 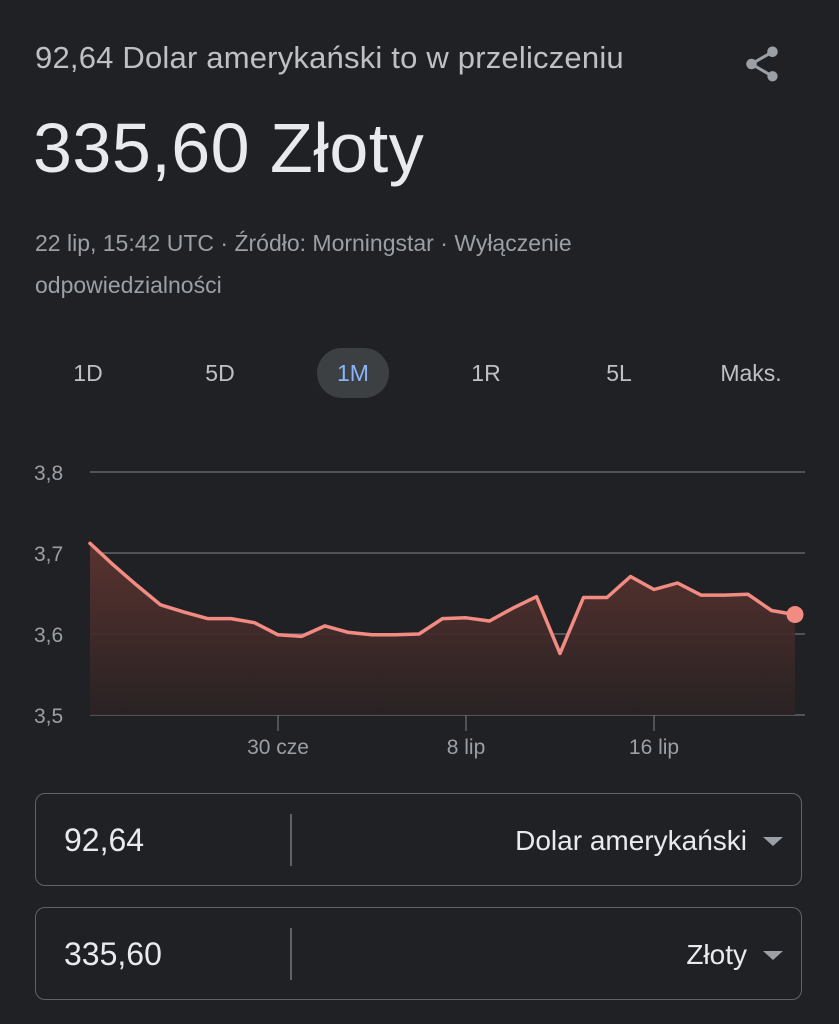 What do you see at coordinates (419, 374) in the screenshot?
I see `time-range-tabs: 1D 5D 1M 1R 5L Maks.` at bounding box center [419, 374].